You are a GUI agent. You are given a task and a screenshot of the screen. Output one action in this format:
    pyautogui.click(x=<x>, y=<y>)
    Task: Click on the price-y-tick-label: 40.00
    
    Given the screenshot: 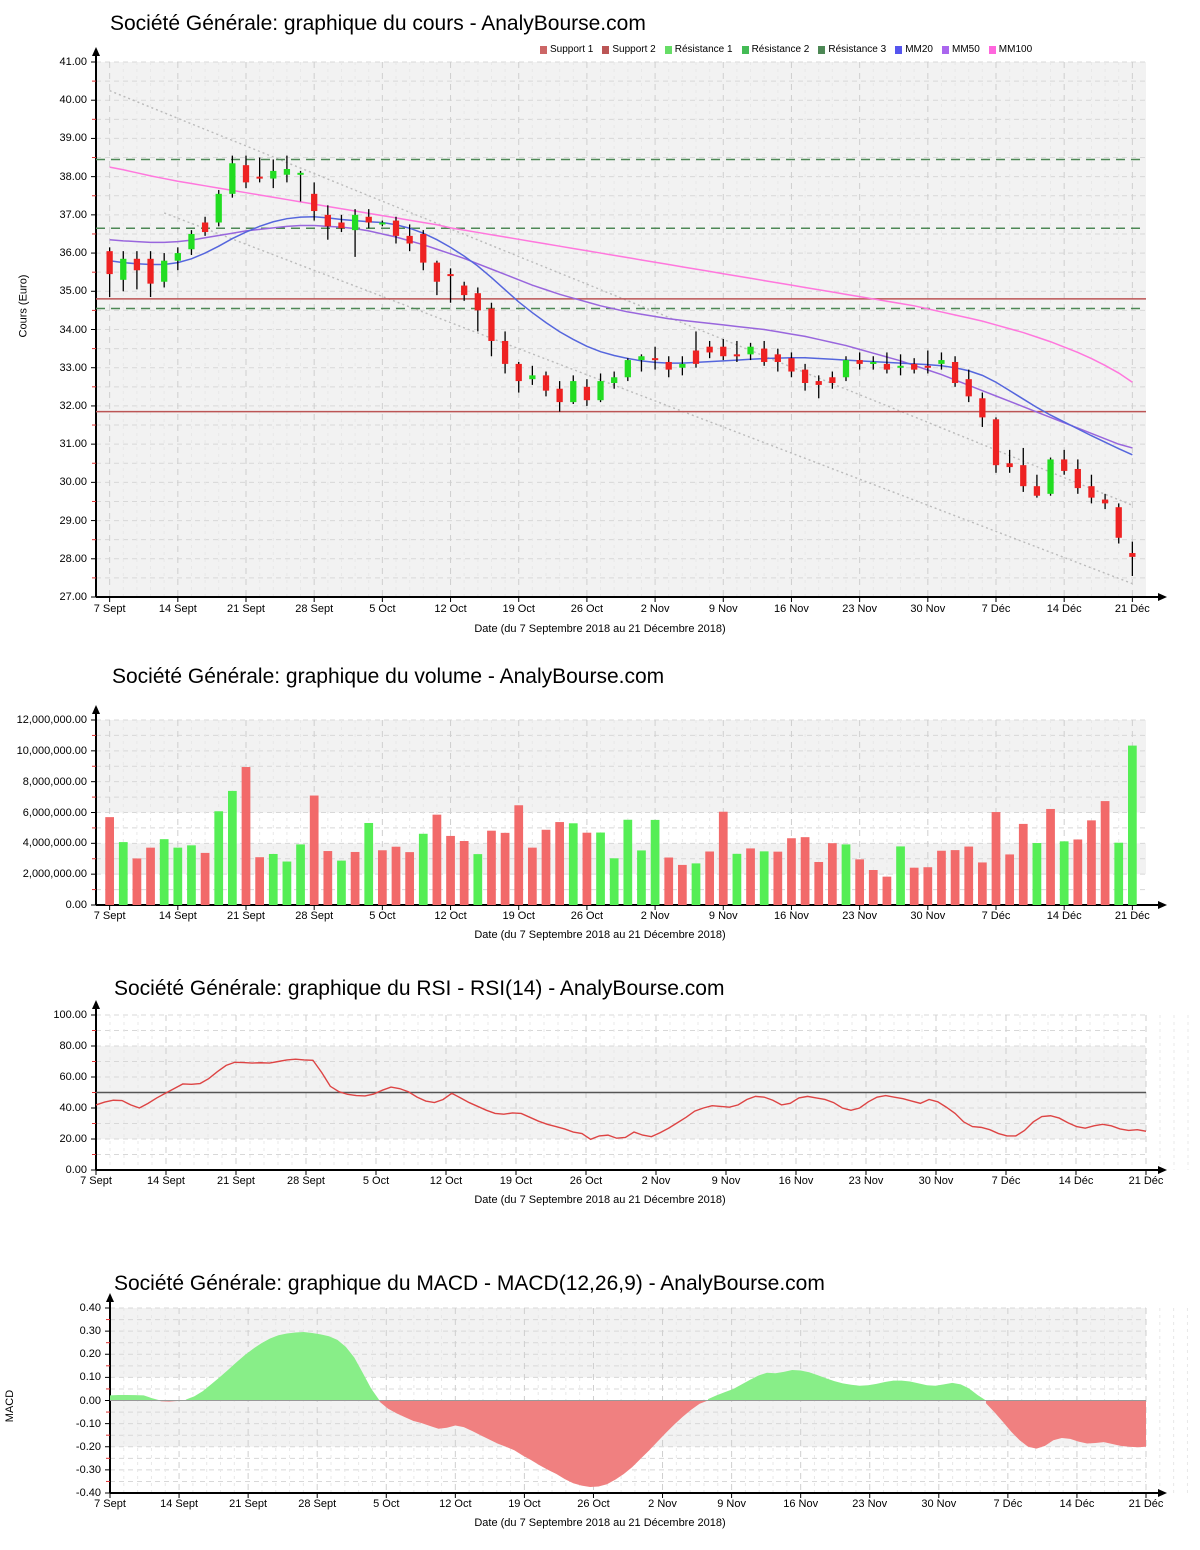 What is the action you would take?
    pyautogui.click(x=73, y=100)
    